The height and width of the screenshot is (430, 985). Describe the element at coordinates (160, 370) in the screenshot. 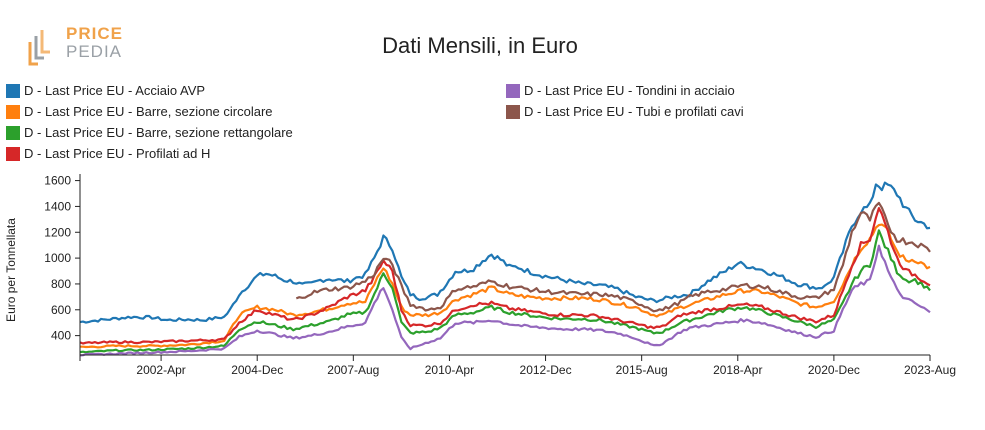

I see `x-tick-label: 2002-Apr` at that location.